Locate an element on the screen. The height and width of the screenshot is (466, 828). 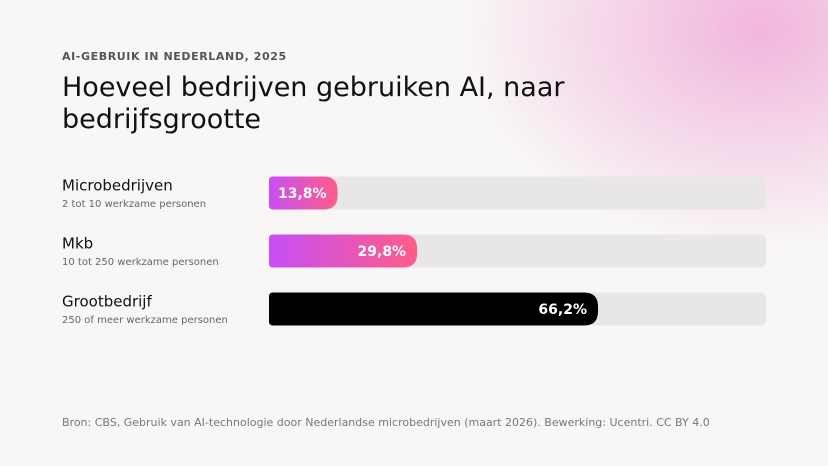
category-label: Mkb is located at coordinates (77, 244).